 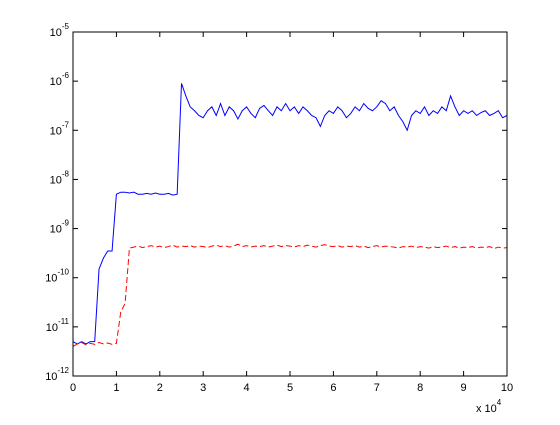 What do you see at coordinates (377, 388) in the screenshot?
I see `x-tick-label: 7` at bounding box center [377, 388].